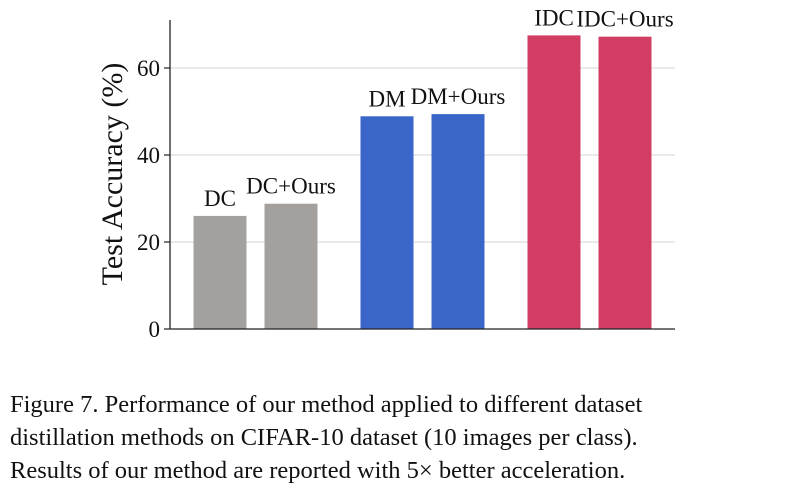 This screenshot has height=498, width=804. Describe the element at coordinates (155, 329) in the screenshot. I see `y-tick-label: 0` at that location.